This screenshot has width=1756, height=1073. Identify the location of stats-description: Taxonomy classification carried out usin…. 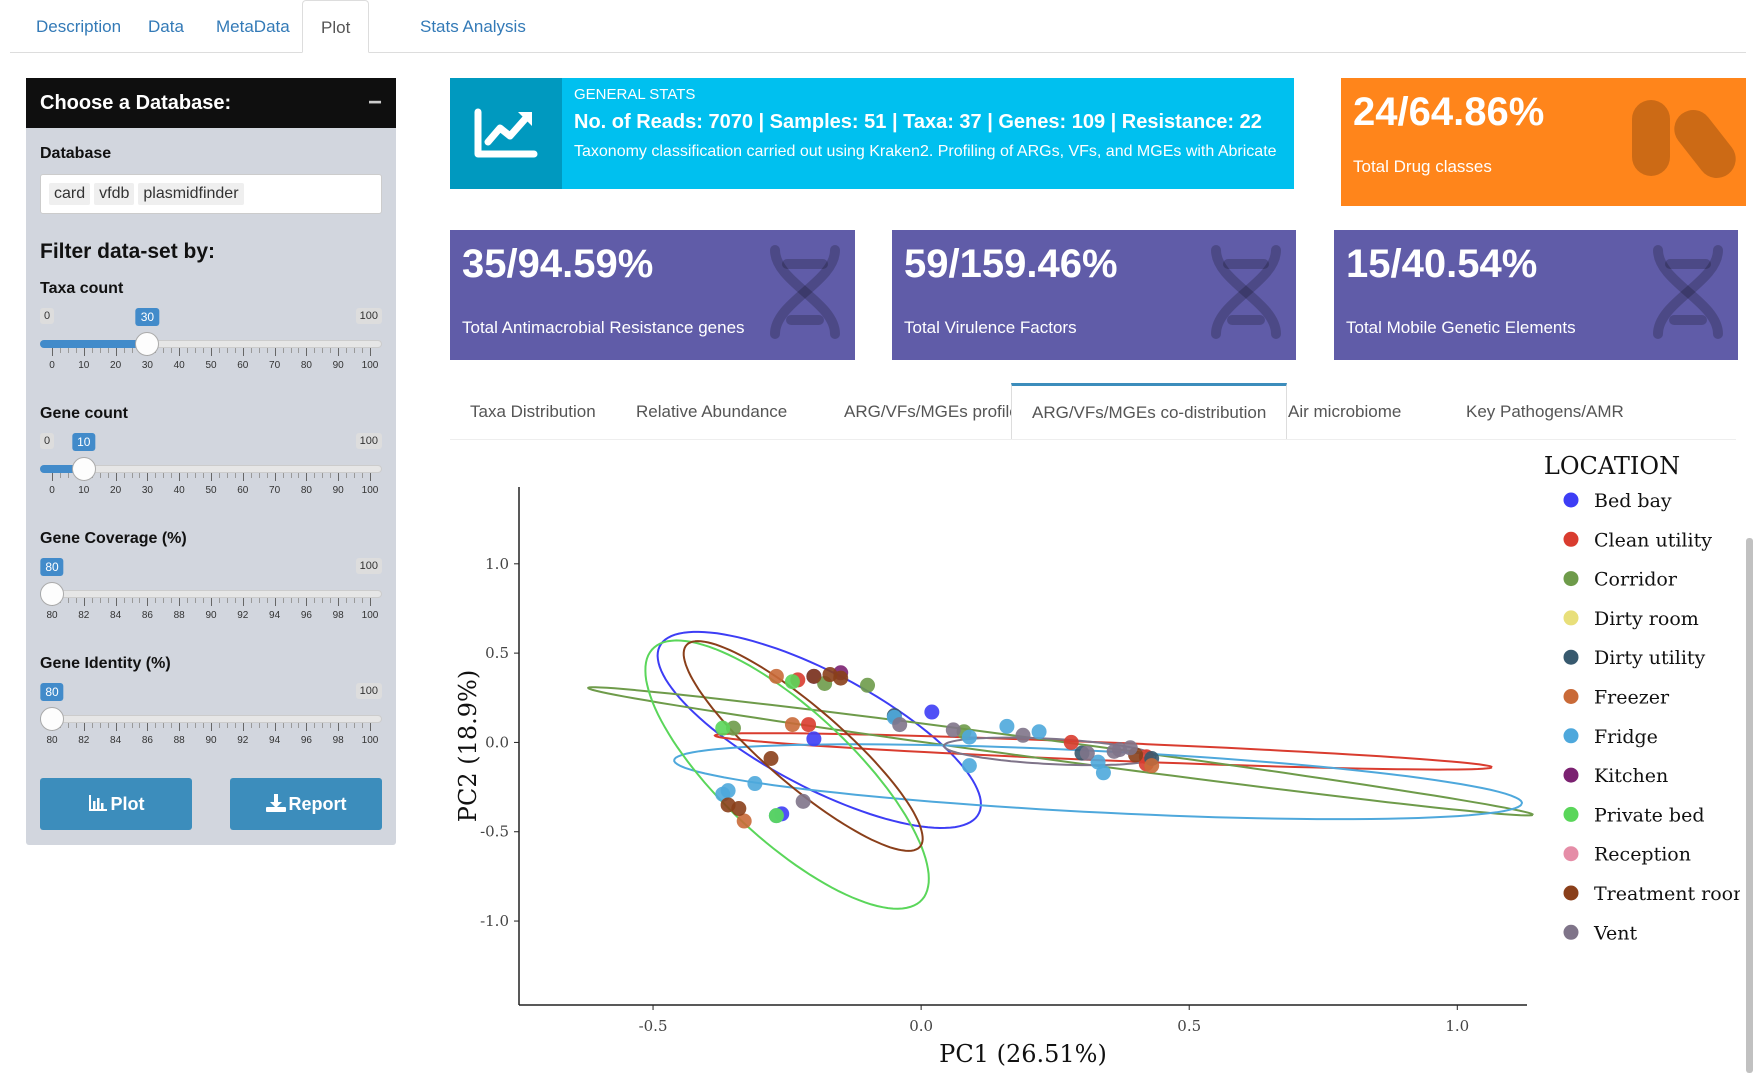
(925, 151).